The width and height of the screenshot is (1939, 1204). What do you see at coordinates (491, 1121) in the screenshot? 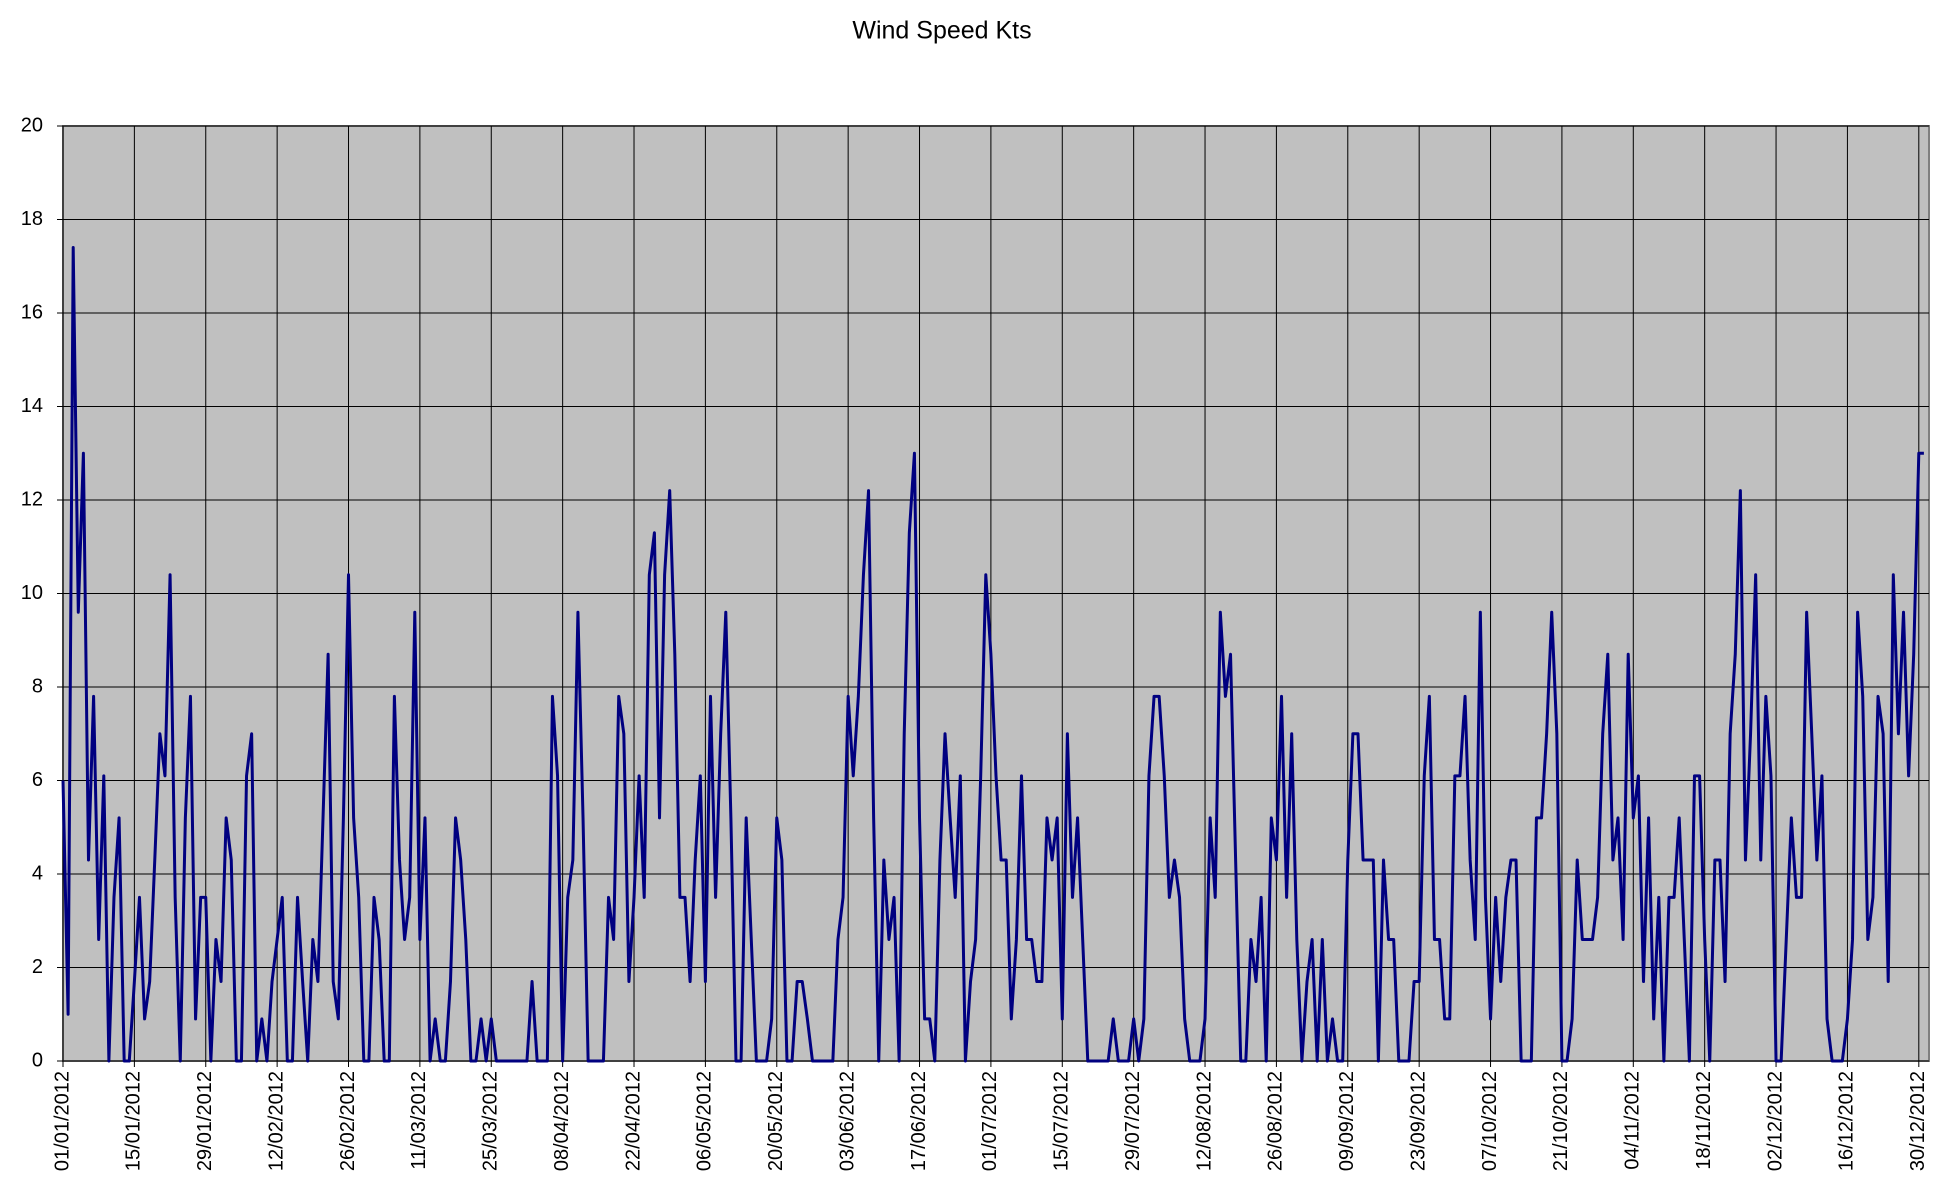
I see `x-tick-label: 25/03/2012` at bounding box center [491, 1121].